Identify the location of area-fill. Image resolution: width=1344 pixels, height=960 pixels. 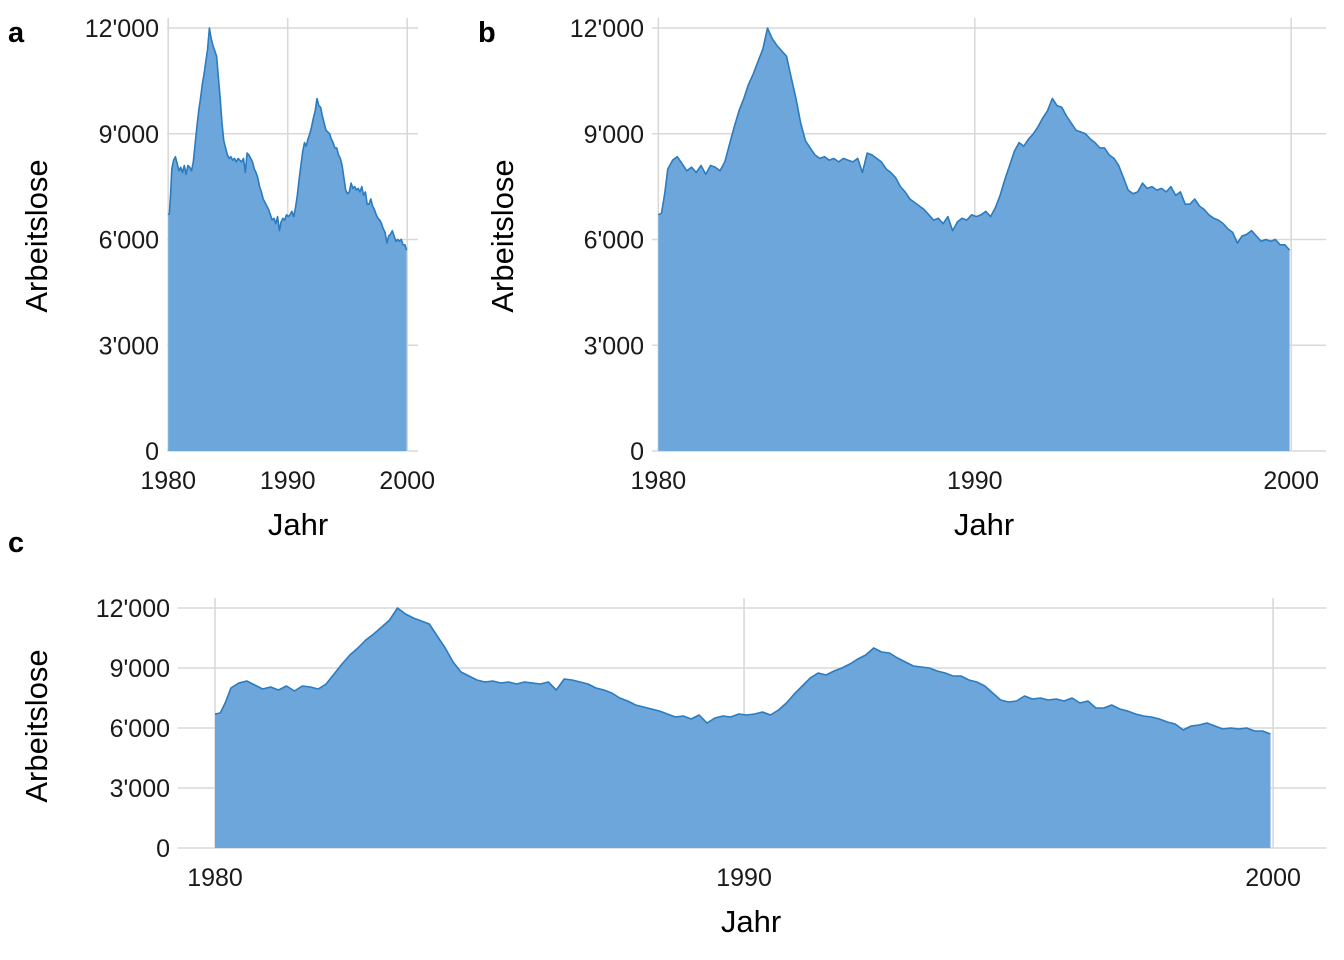
(287, 239).